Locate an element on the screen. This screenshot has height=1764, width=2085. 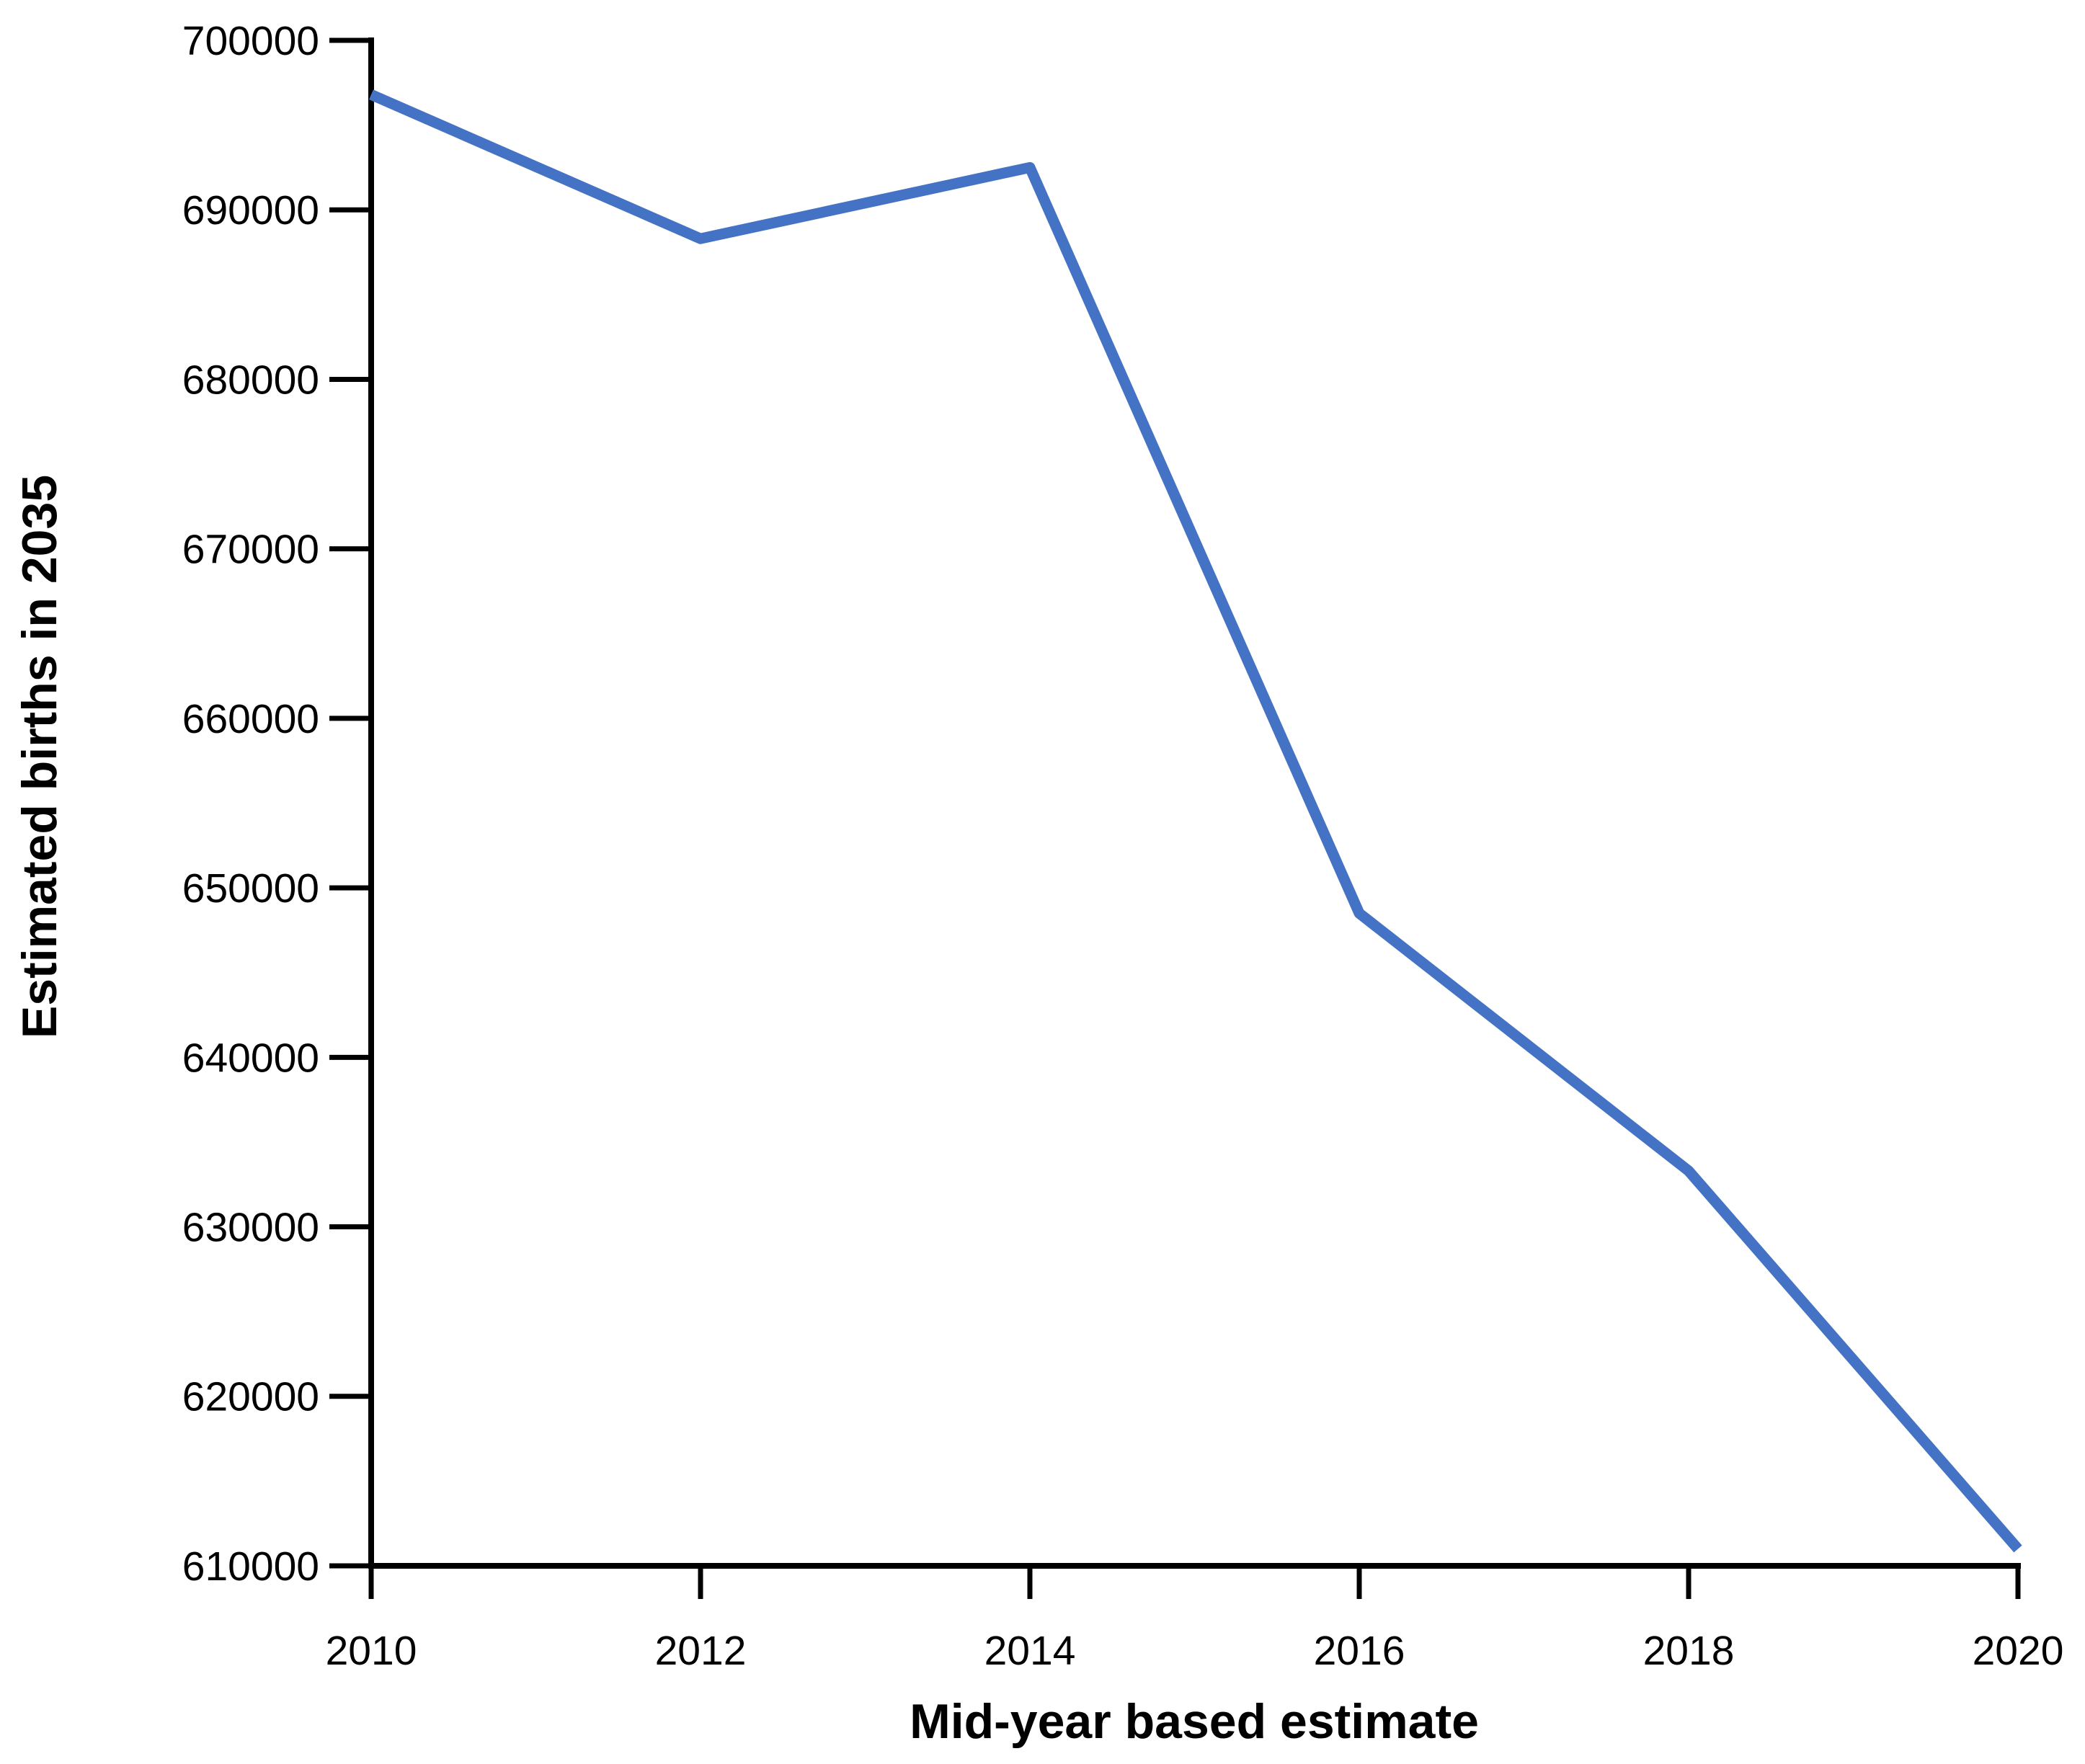
y-tick-label: 610000 is located at coordinates (250, 1567).